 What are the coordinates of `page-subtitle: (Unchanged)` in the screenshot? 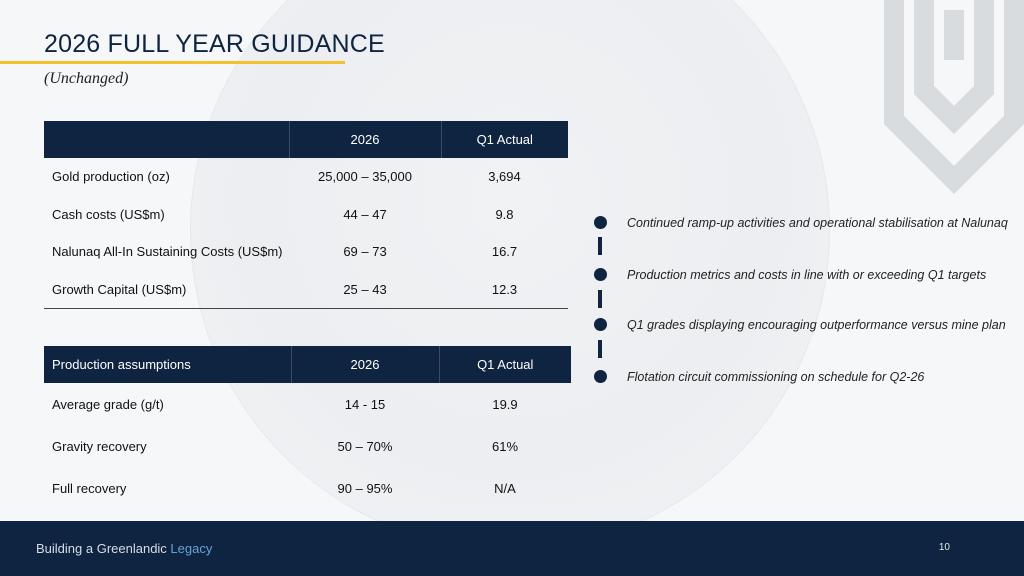 It's located at (86, 78).